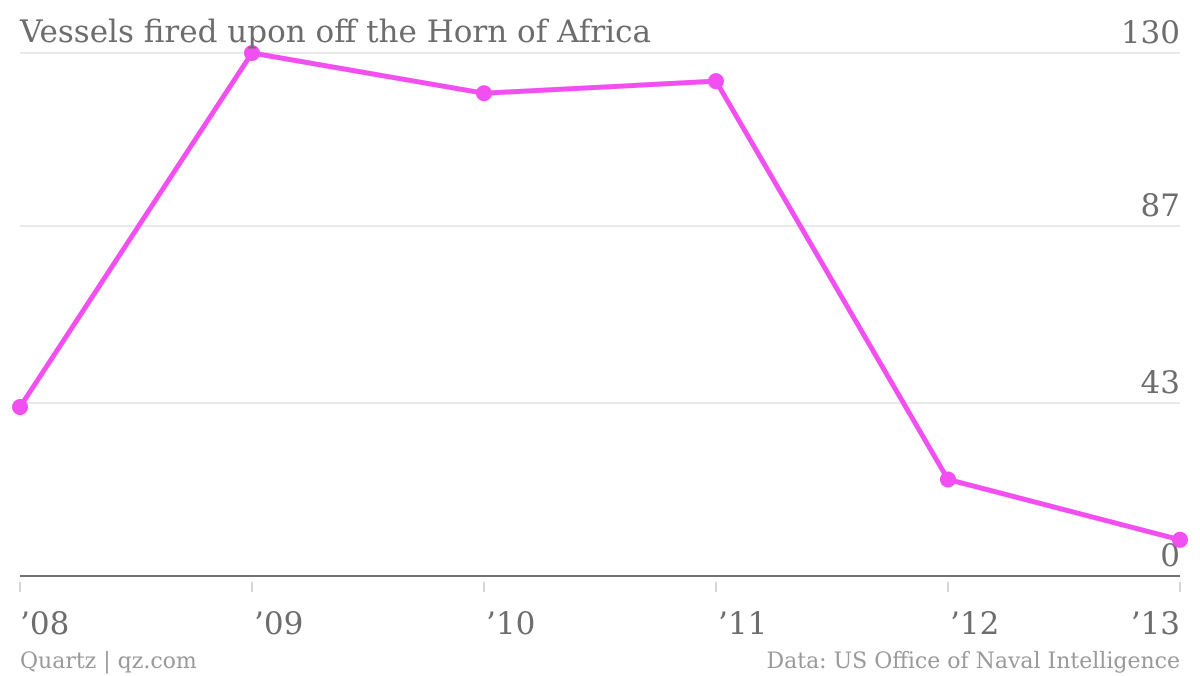 The image size is (1200, 676). I want to click on footer-source: Data: US Office of Naval Intelligence, so click(973, 661).